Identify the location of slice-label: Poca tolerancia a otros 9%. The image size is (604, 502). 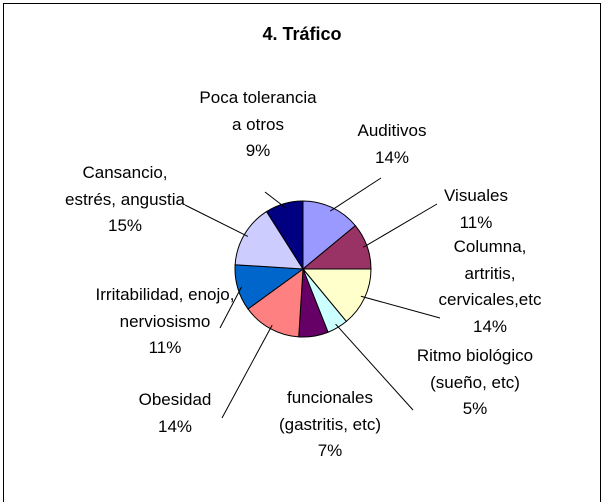
(258, 125).